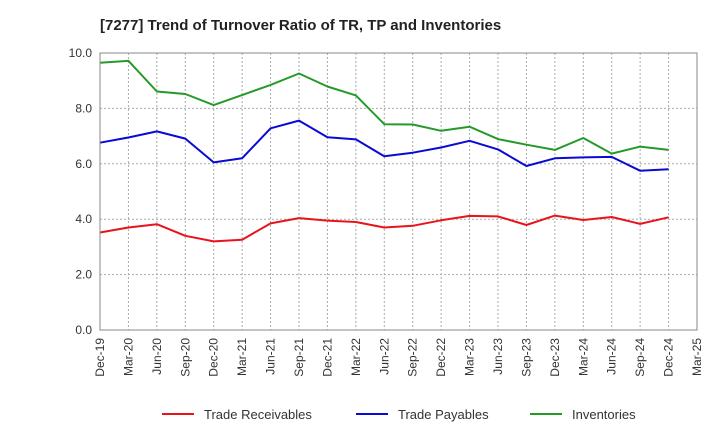 The image size is (720, 440). I want to click on x-tick-label: Mar-25, so click(697, 357).